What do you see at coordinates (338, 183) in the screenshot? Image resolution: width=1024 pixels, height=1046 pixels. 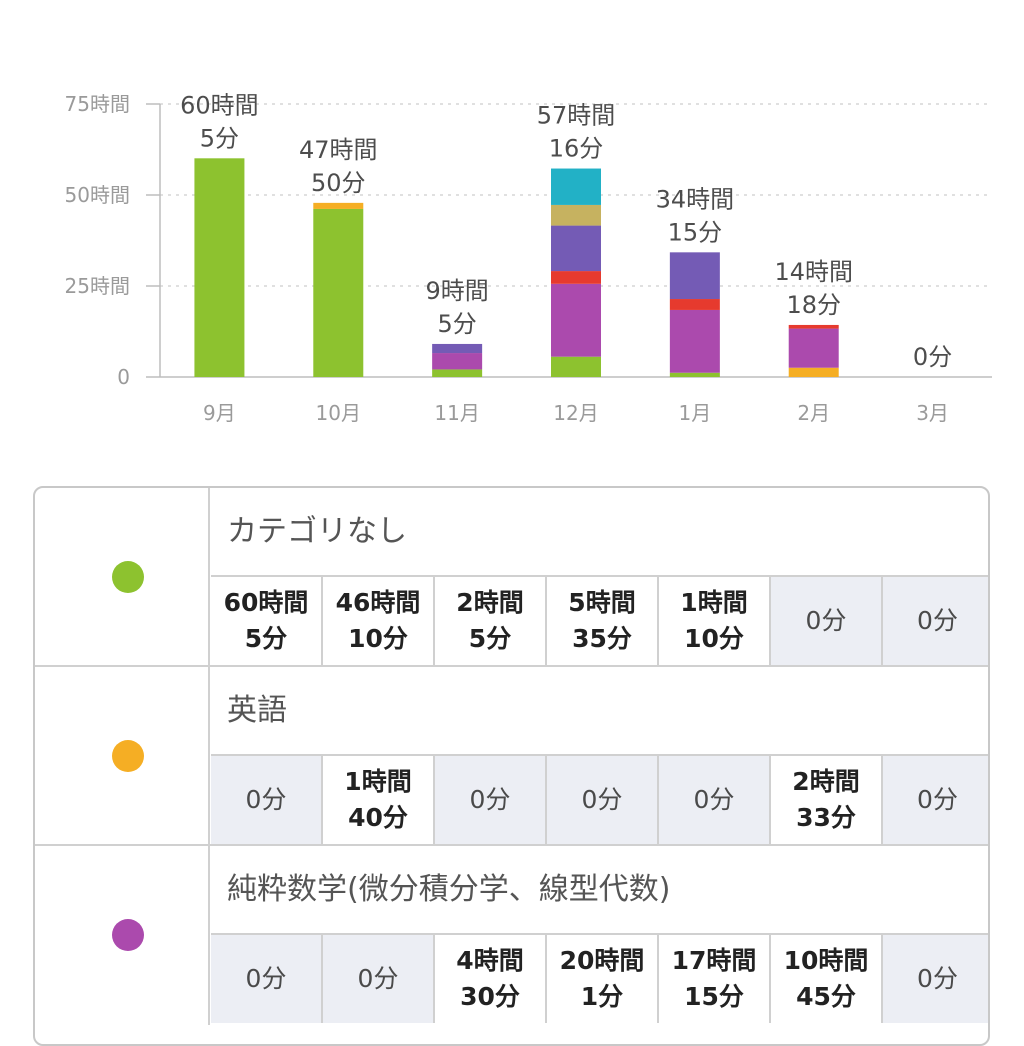 I see `bar-total-label: 50分` at bounding box center [338, 183].